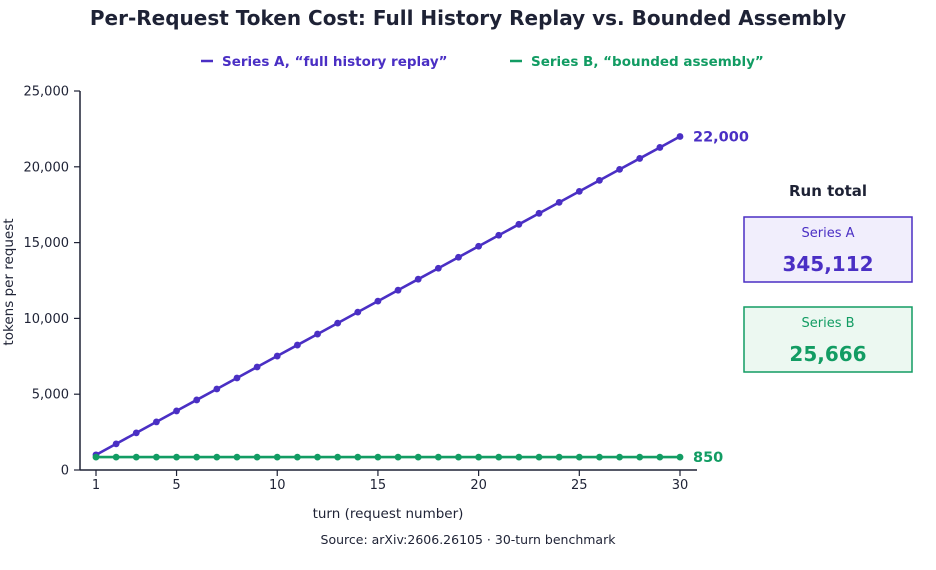  Describe the element at coordinates (47, 92) in the screenshot. I see `y-tick-label: 25,000` at that location.